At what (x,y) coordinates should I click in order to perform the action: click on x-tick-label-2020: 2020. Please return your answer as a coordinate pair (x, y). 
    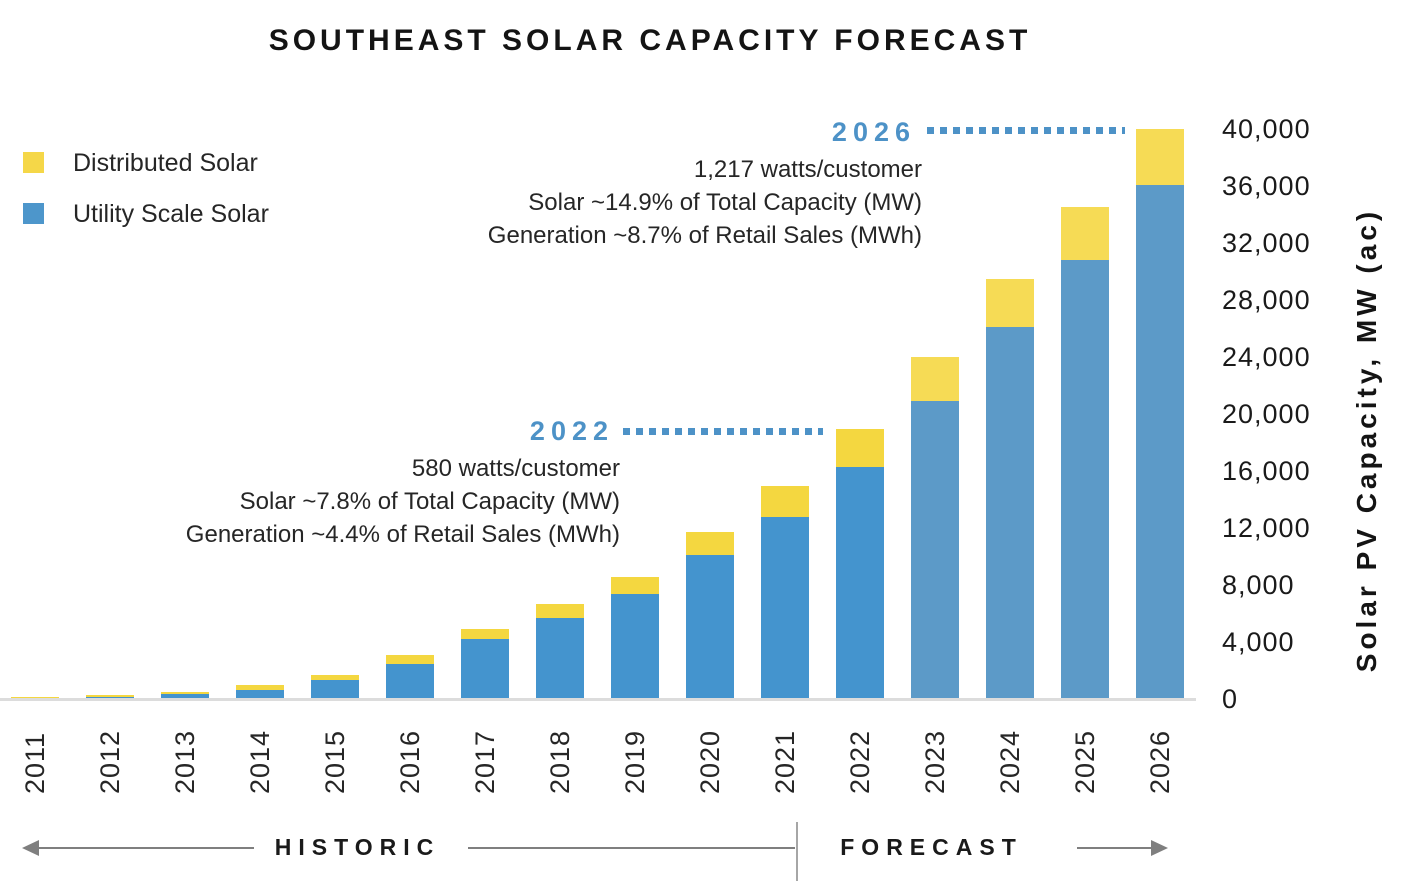
    Looking at the image, I should click on (710, 750).